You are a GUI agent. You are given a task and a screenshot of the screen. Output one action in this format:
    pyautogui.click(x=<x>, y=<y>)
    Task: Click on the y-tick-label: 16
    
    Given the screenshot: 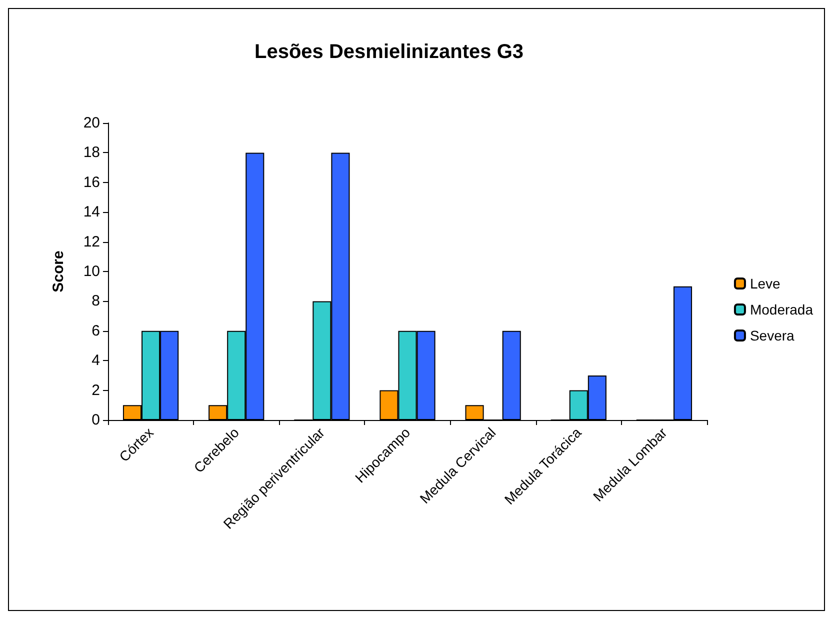 What is the action you would take?
    pyautogui.click(x=91, y=182)
    